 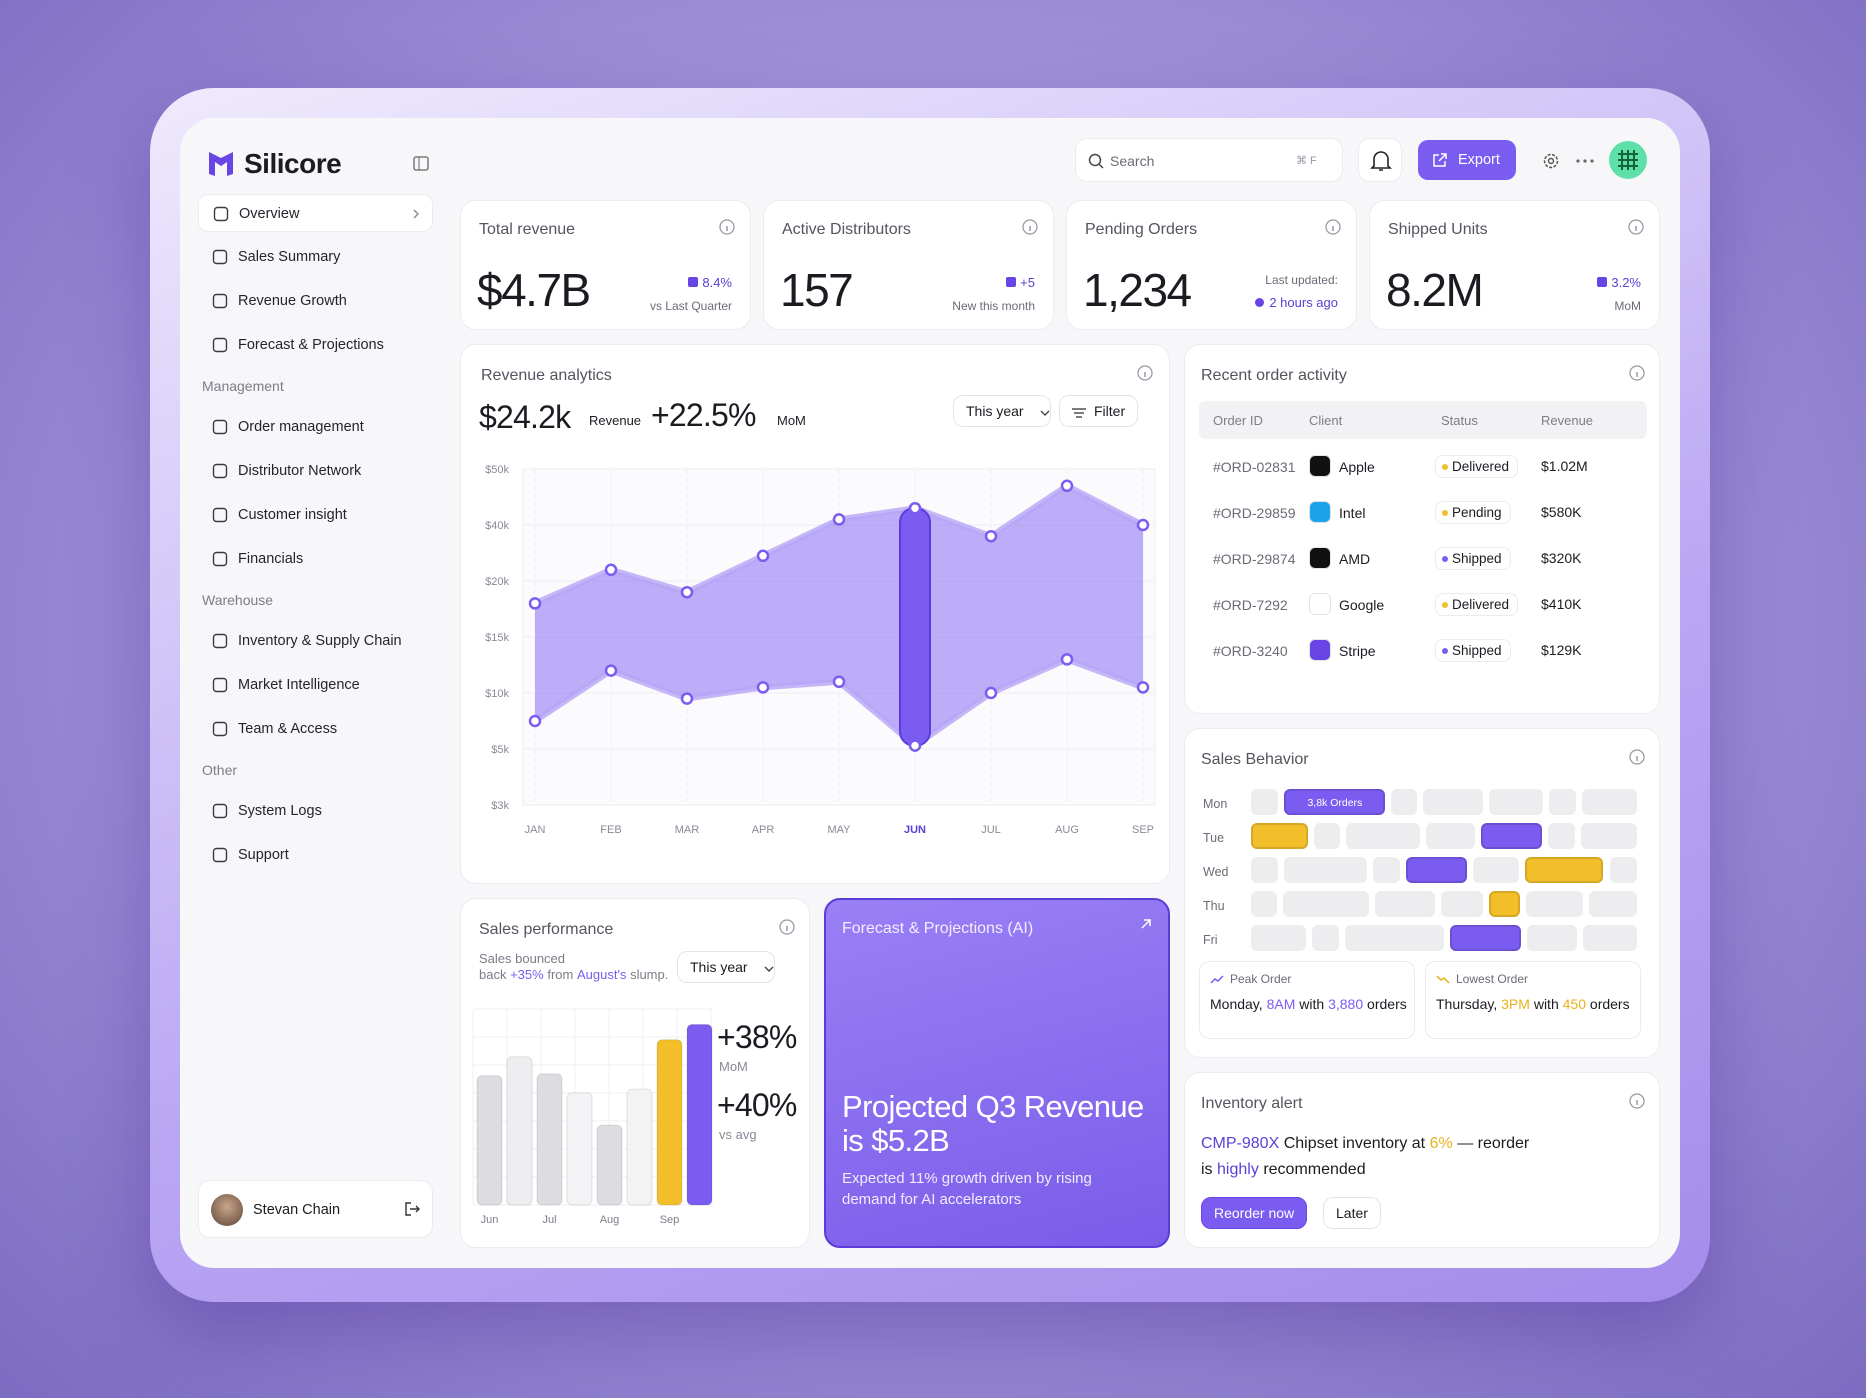 I want to click on nav-label: System Logs, so click(x=280, y=811).